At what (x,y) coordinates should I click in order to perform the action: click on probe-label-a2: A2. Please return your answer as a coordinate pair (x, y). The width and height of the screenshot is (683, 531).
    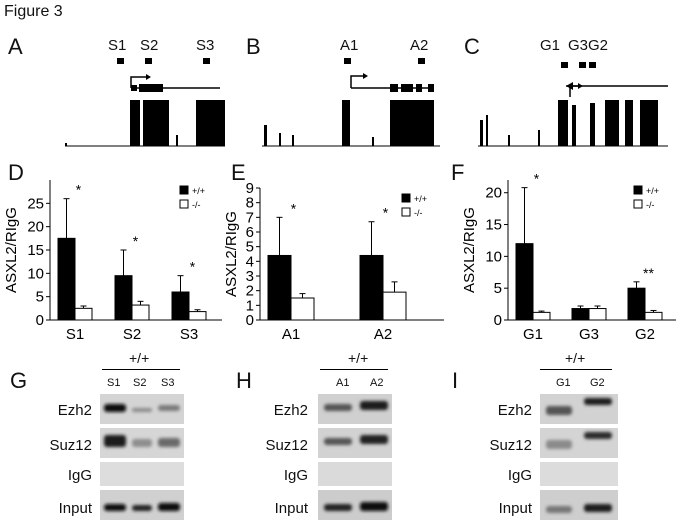
    Looking at the image, I should click on (419, 45).